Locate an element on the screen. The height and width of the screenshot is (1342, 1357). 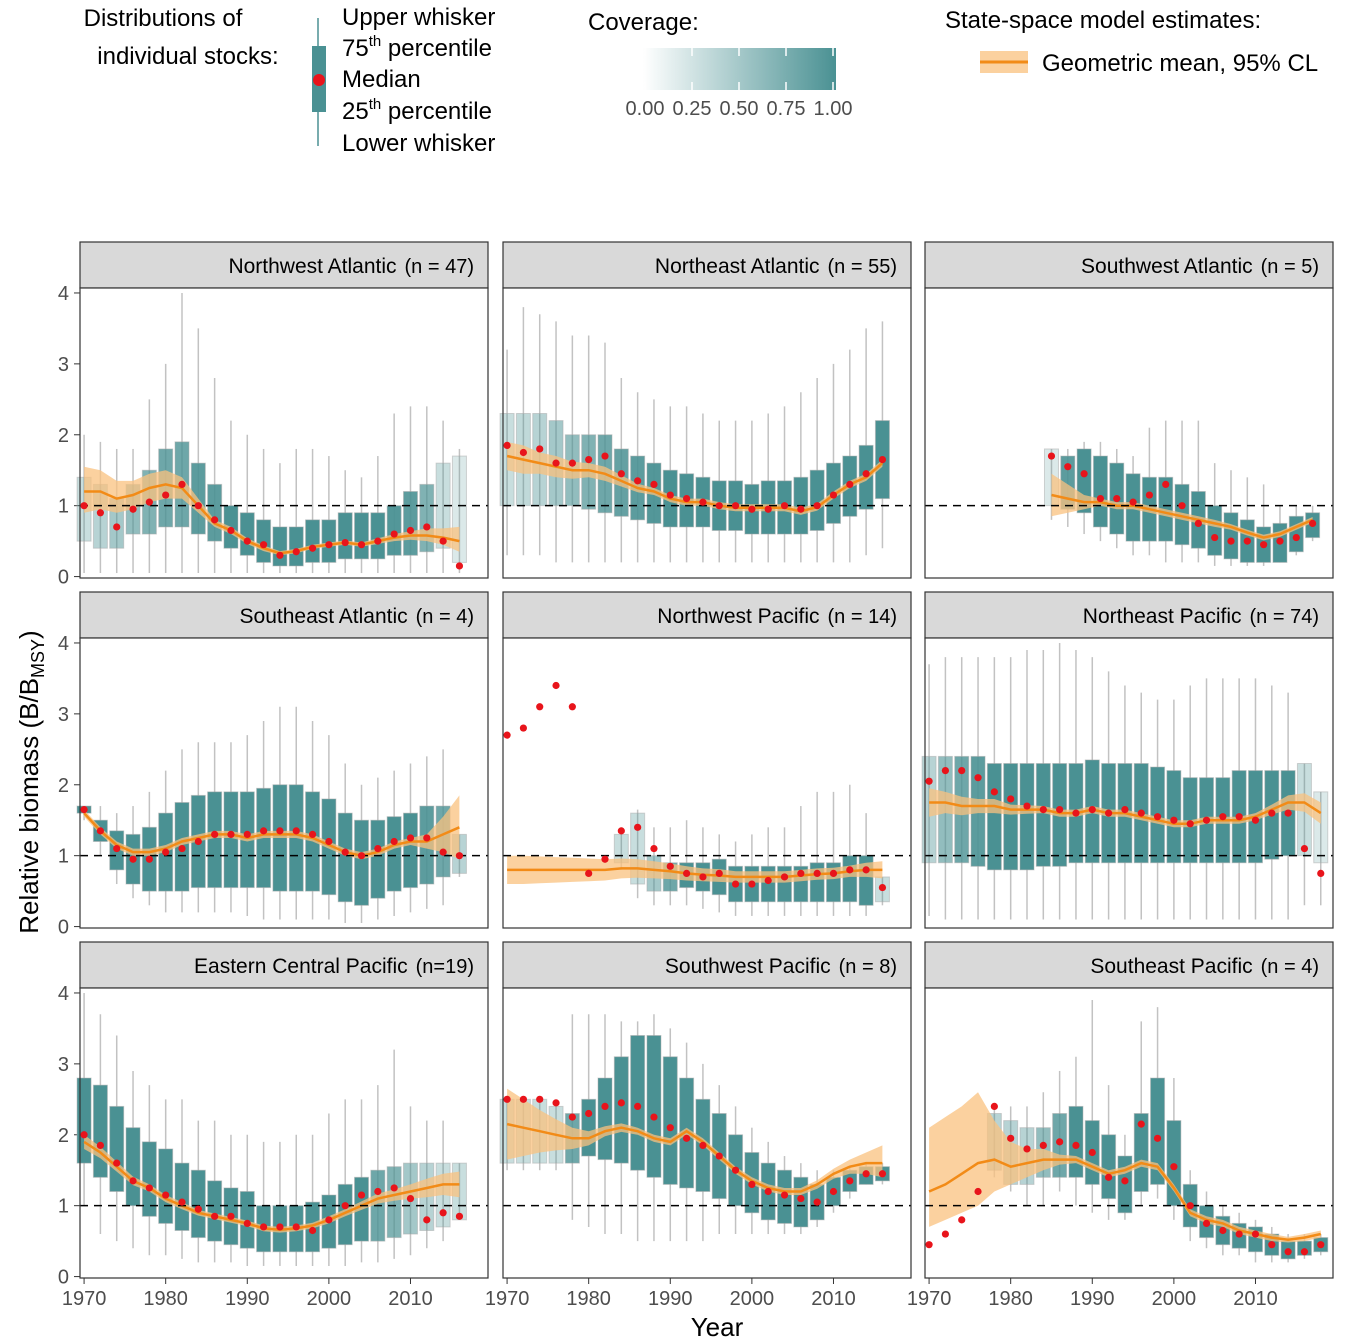
legend-title: Distributions of is located at coordinates (163, 18).